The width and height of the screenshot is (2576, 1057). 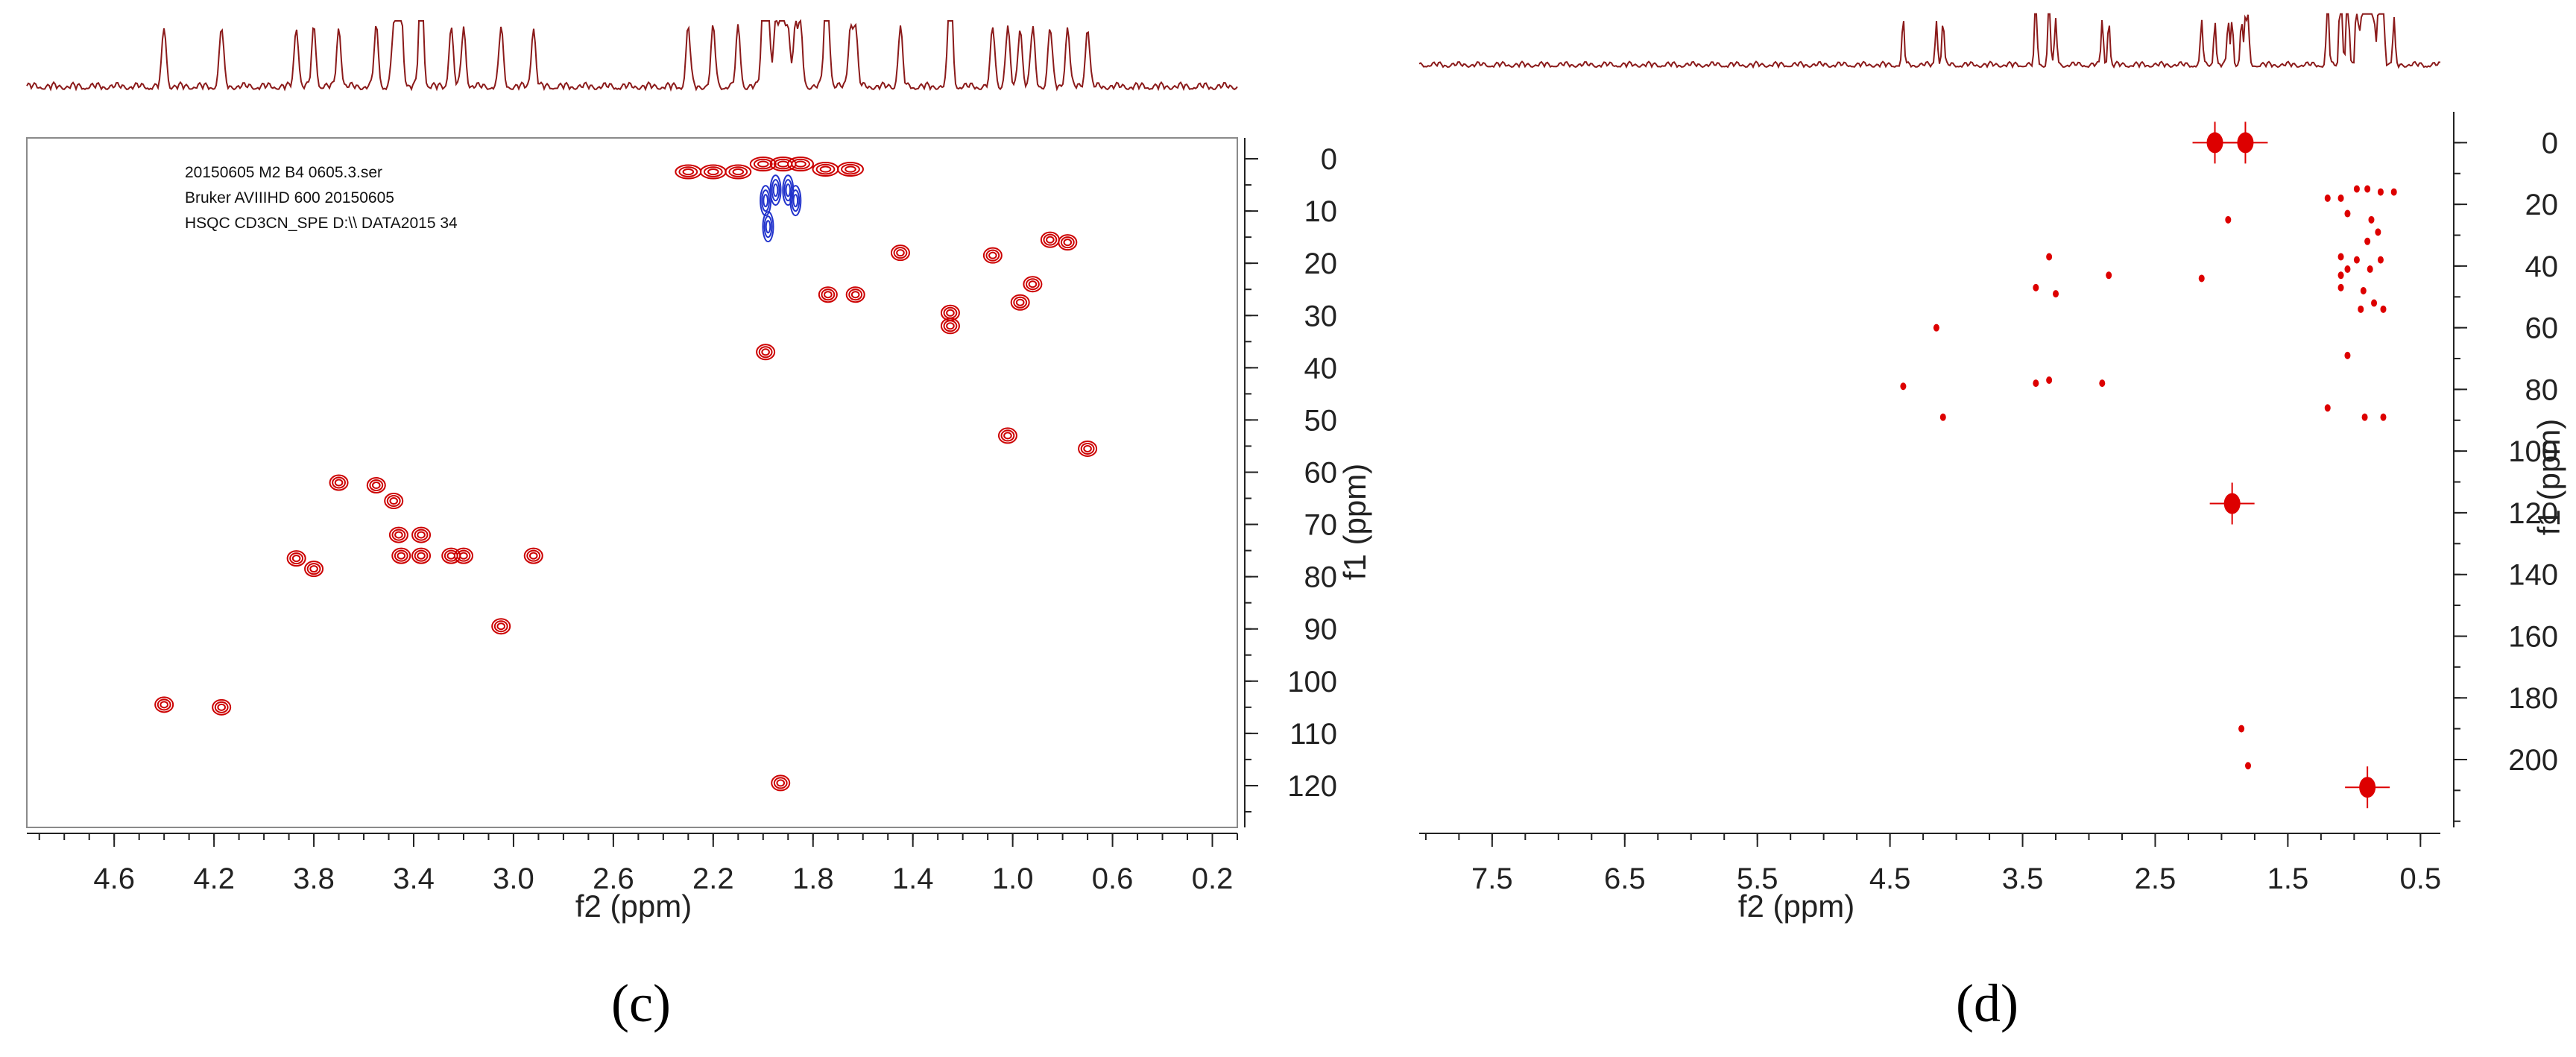 I want to click on panel-d-y-tick-label: 200, so click(x=2533, y=760).